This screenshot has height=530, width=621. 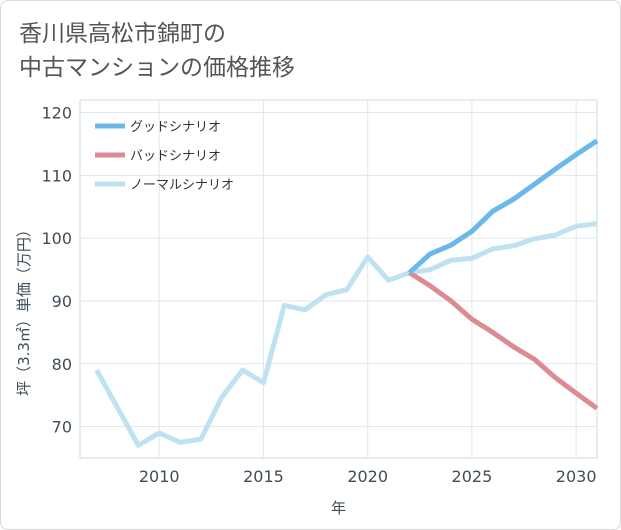 What do you see at coordinates (472, 476) in the screenshot?
I see `x-tick-label: 2025` at bounding box center [472, 476].